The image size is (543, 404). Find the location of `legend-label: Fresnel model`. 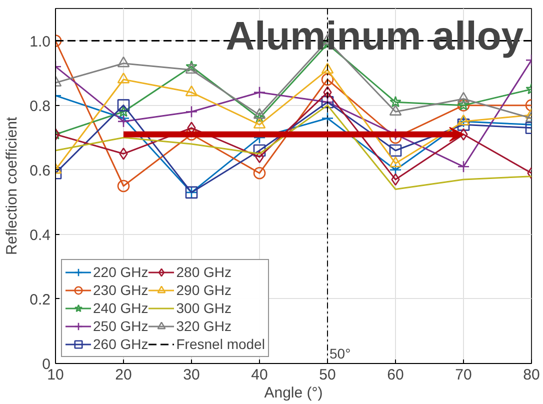

legend-label: Fresnel model is located at coordinates (220, 344).